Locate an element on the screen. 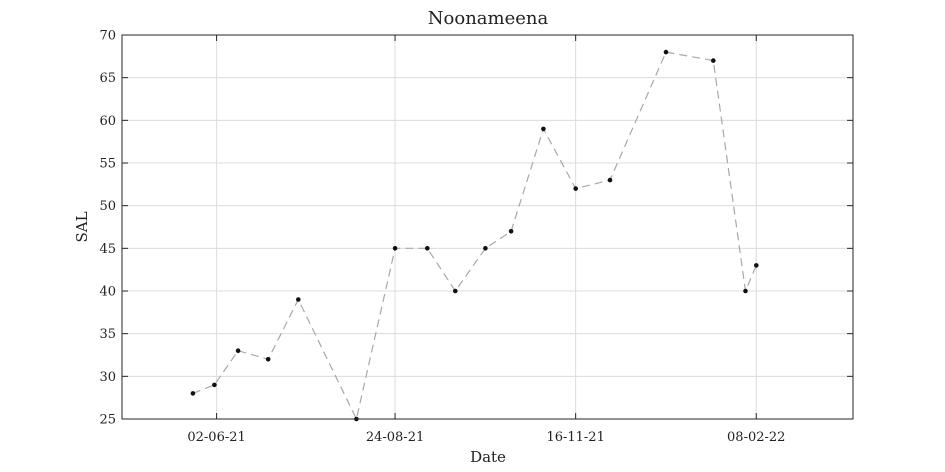  chart-title: Noonameena is located at coordinates (488, 18).